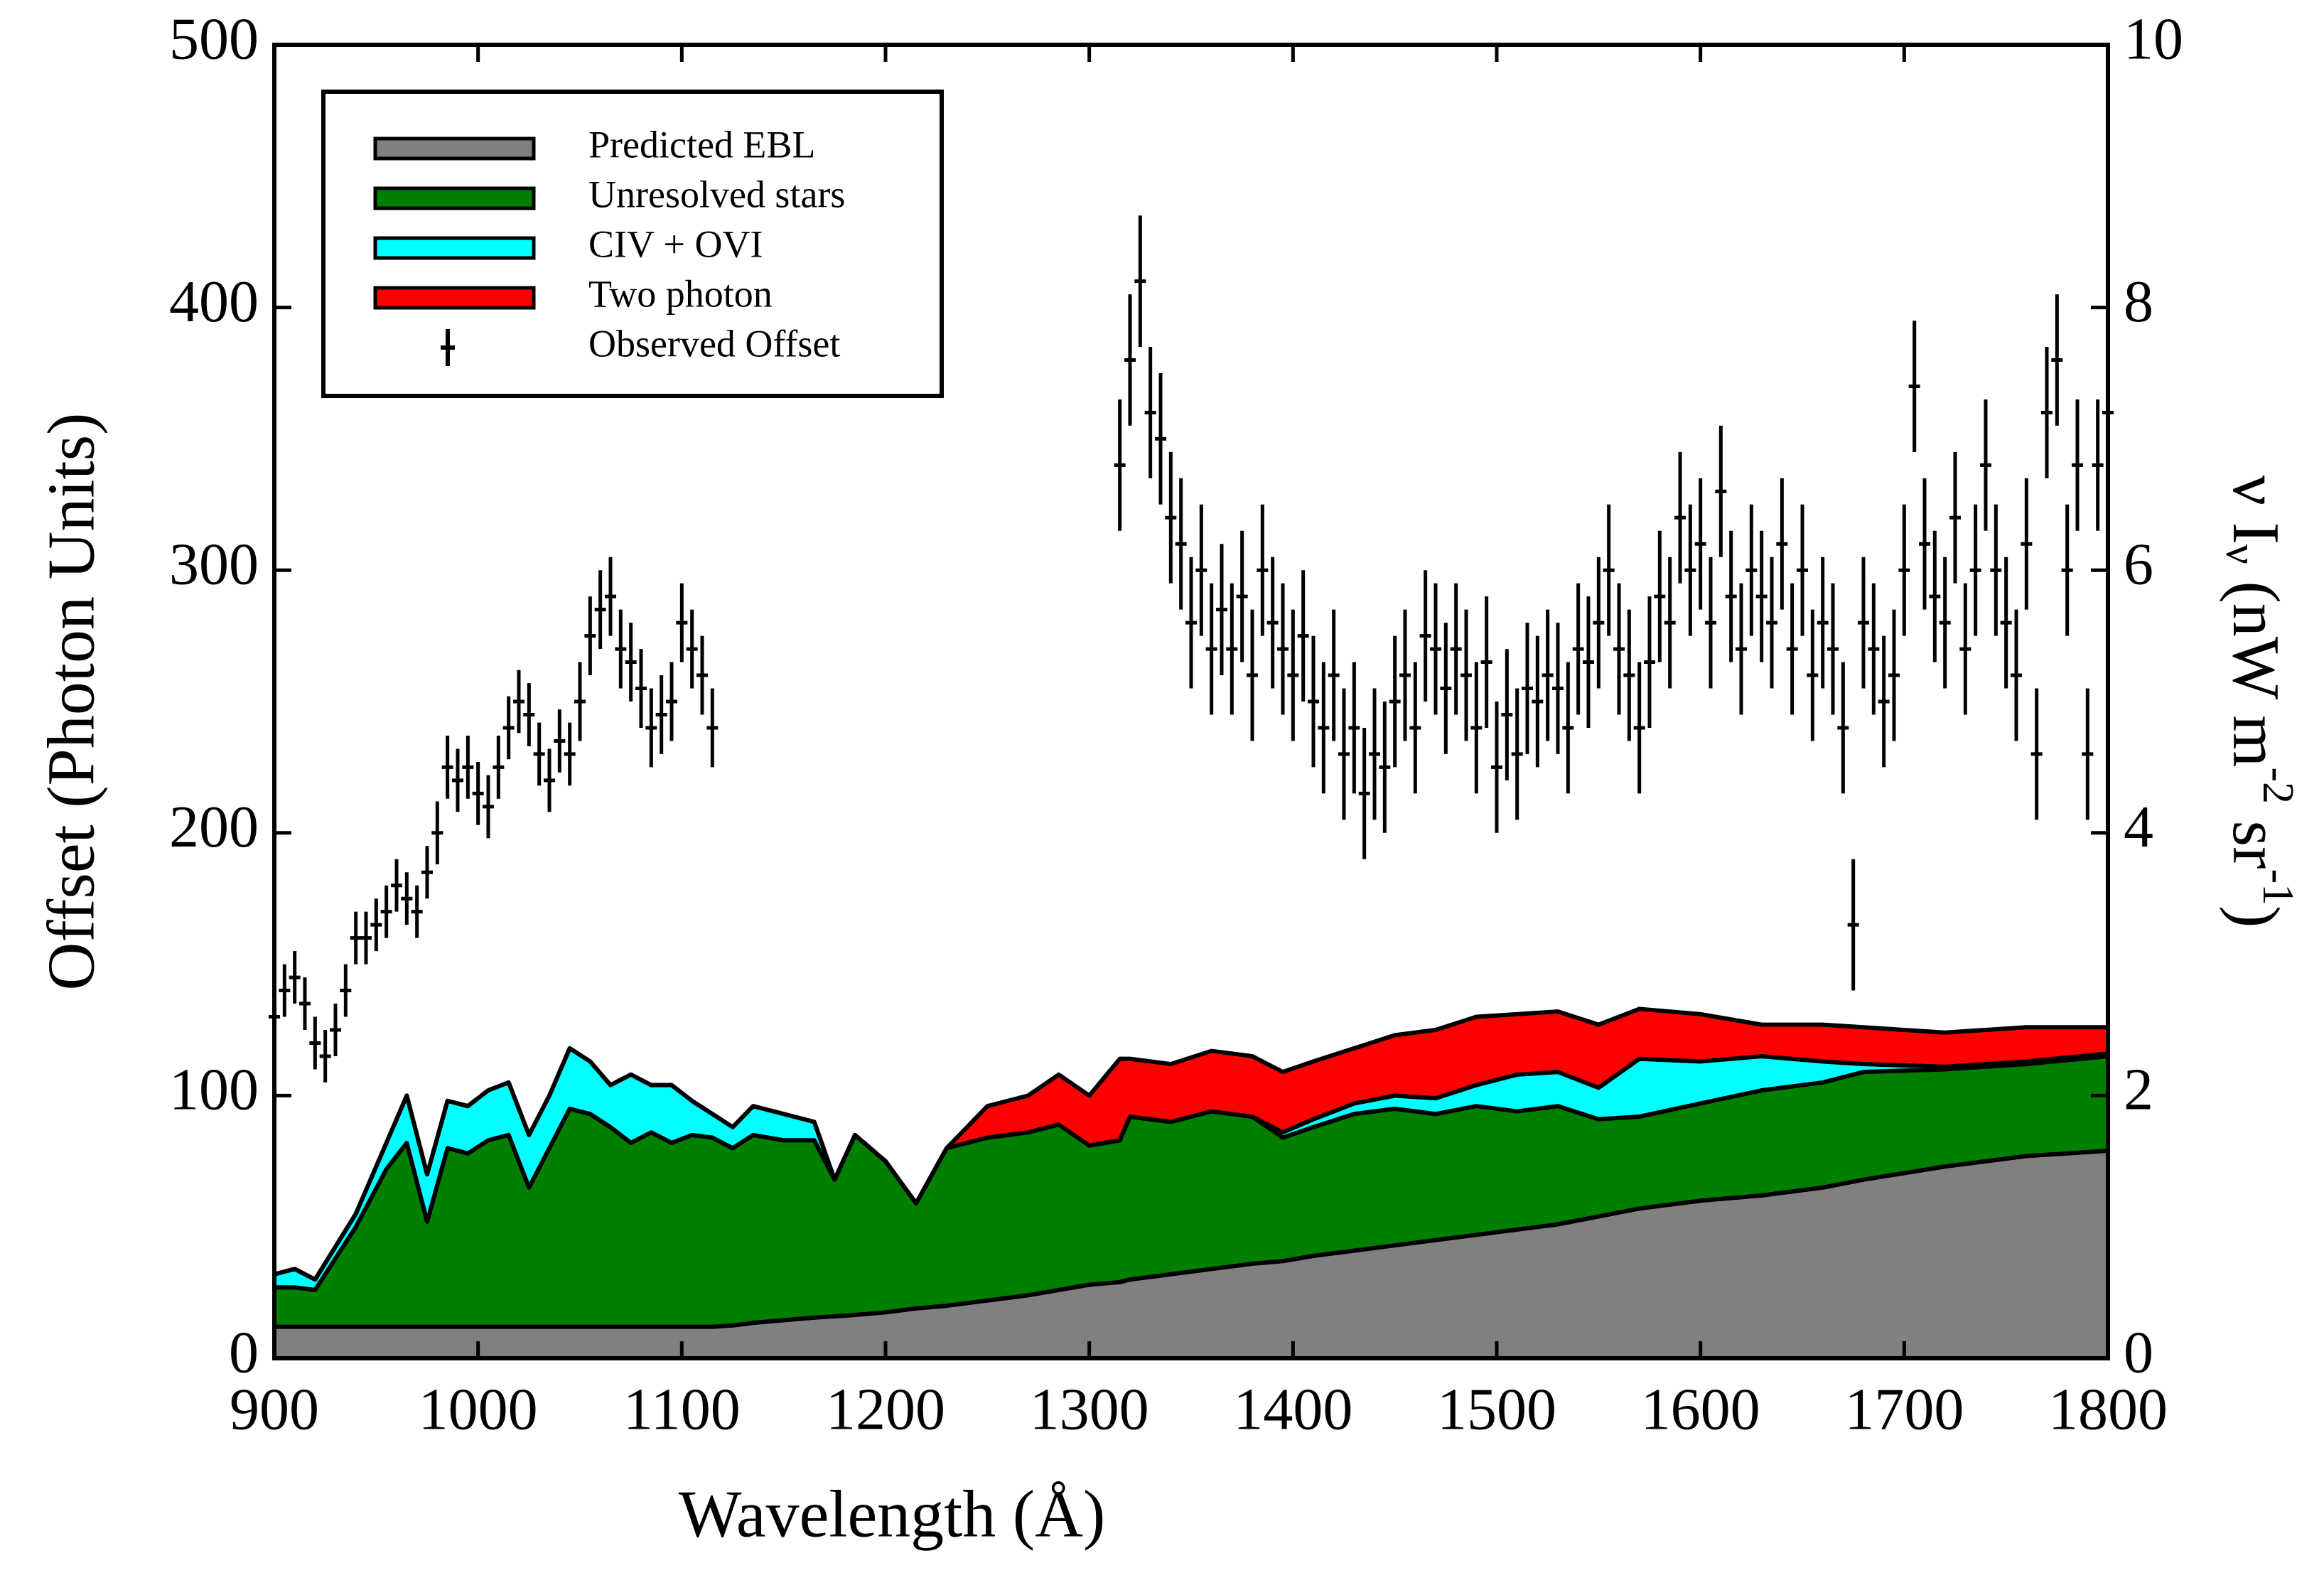  I want to click on y-tick-label: 300, so click(214, 564).